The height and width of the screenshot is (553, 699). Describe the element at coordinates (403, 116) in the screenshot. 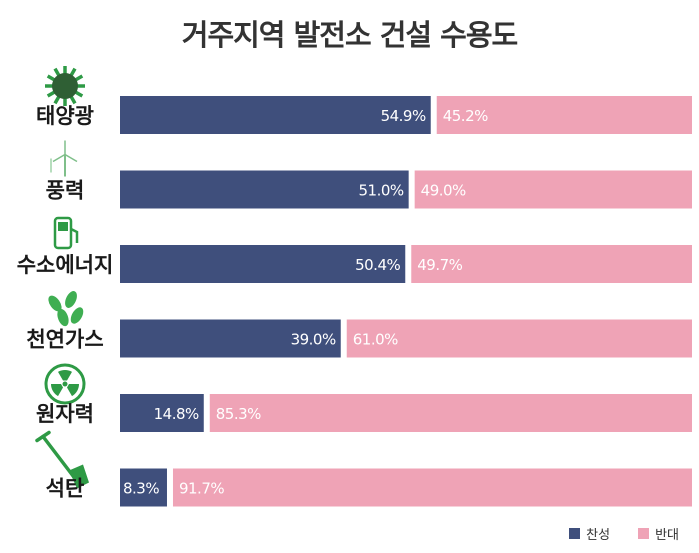

I see `data-label-favor: 54.9%` at that location.